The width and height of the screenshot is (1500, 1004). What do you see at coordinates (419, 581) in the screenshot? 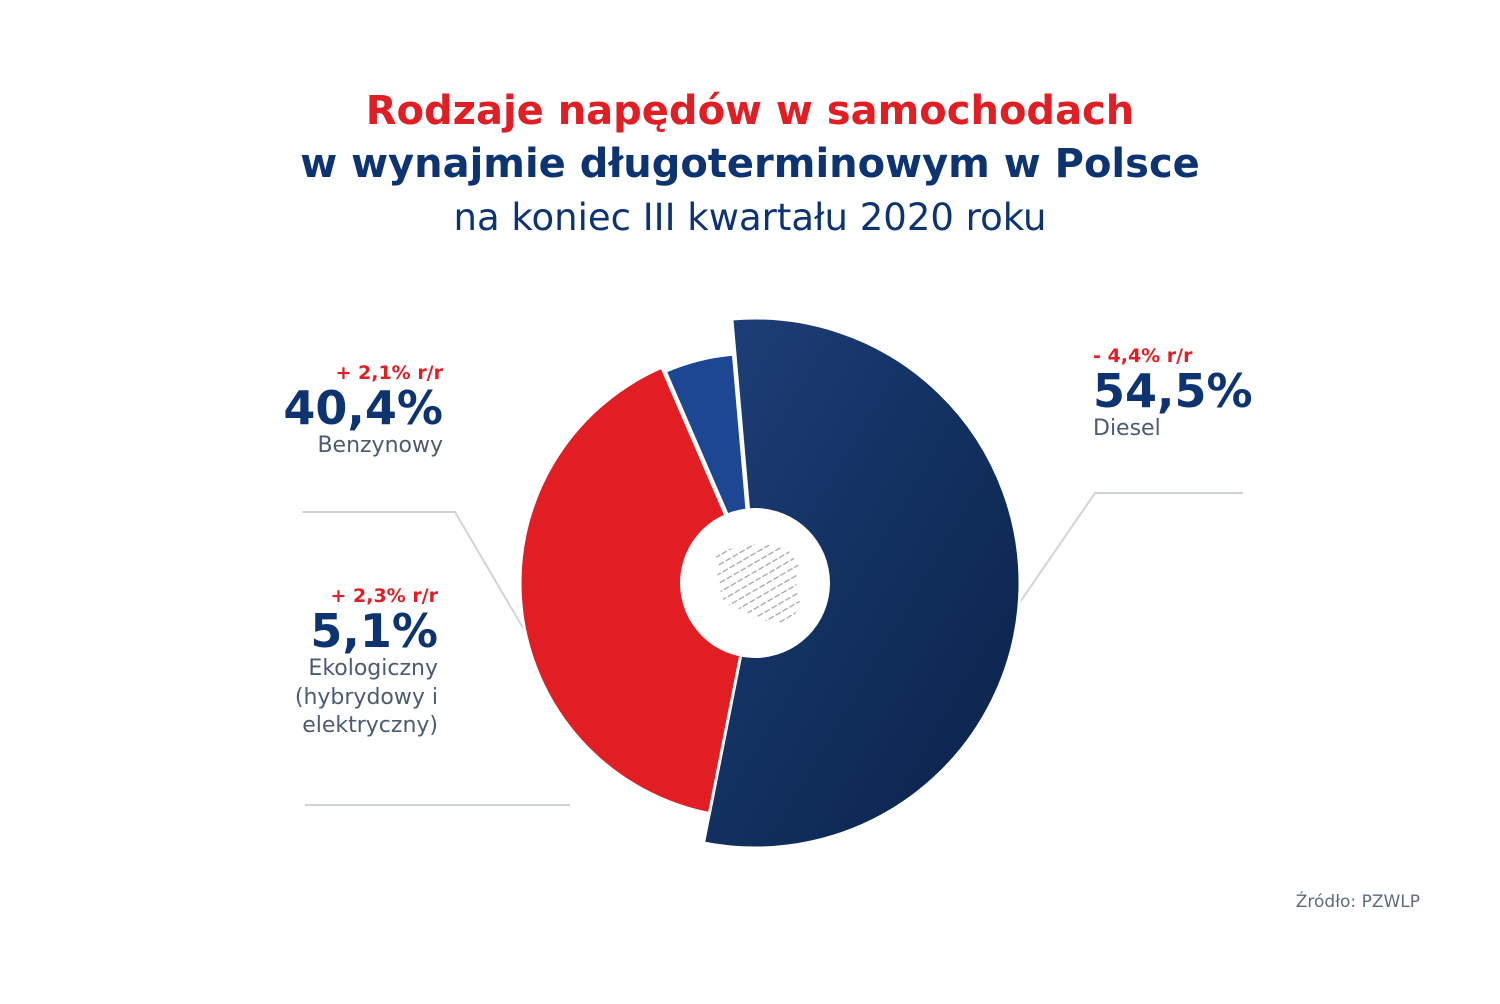
I see `benzynowy-connector-line` at bounding box center [419, 581].